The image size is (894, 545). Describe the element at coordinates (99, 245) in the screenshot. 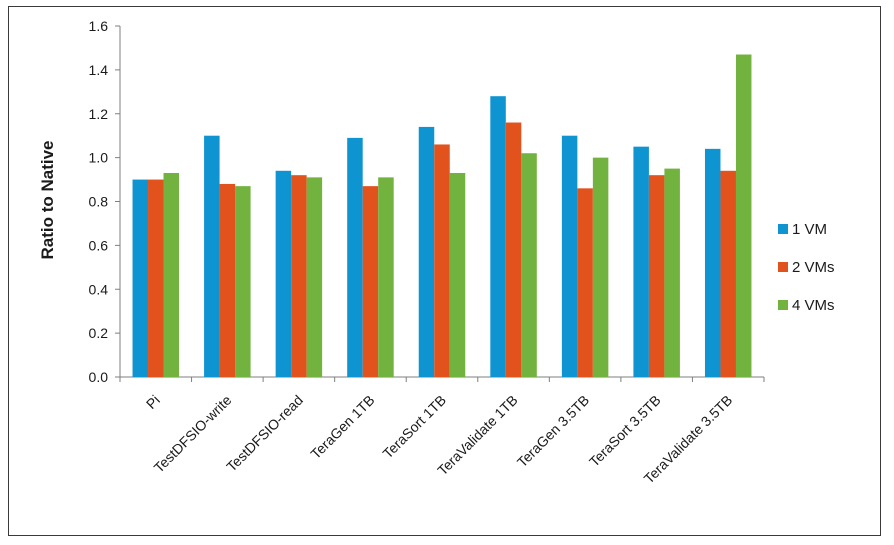

I see `y-tick-label: 0.6` at that location.